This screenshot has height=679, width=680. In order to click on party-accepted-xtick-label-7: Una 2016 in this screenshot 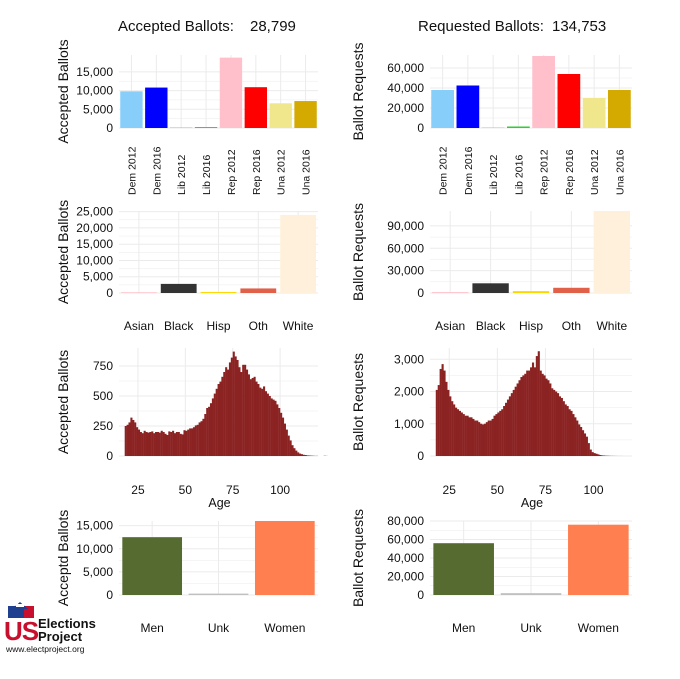, I will do `click(307, 172)`.